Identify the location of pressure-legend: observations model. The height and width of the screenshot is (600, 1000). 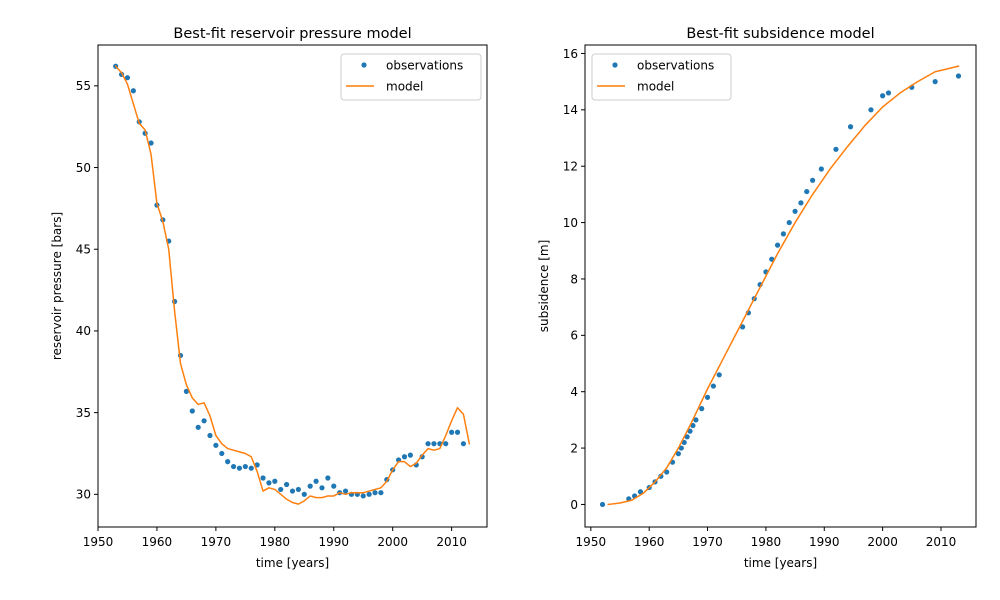
(411, 77).